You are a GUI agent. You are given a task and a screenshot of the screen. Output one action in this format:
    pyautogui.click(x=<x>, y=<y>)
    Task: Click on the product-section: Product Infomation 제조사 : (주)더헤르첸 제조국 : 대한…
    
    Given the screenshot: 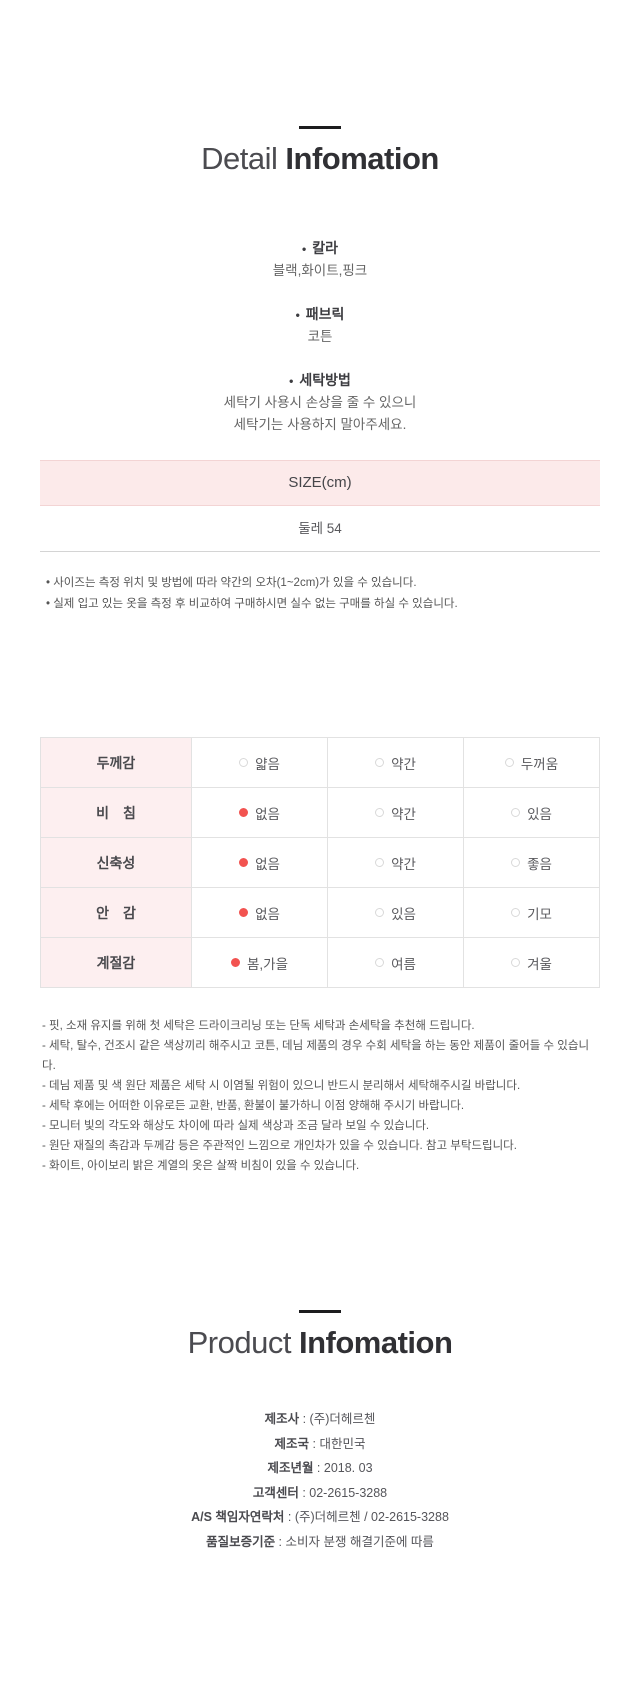 What is the action you would take?
    pyautogui.click(x=320, y=1432)
    